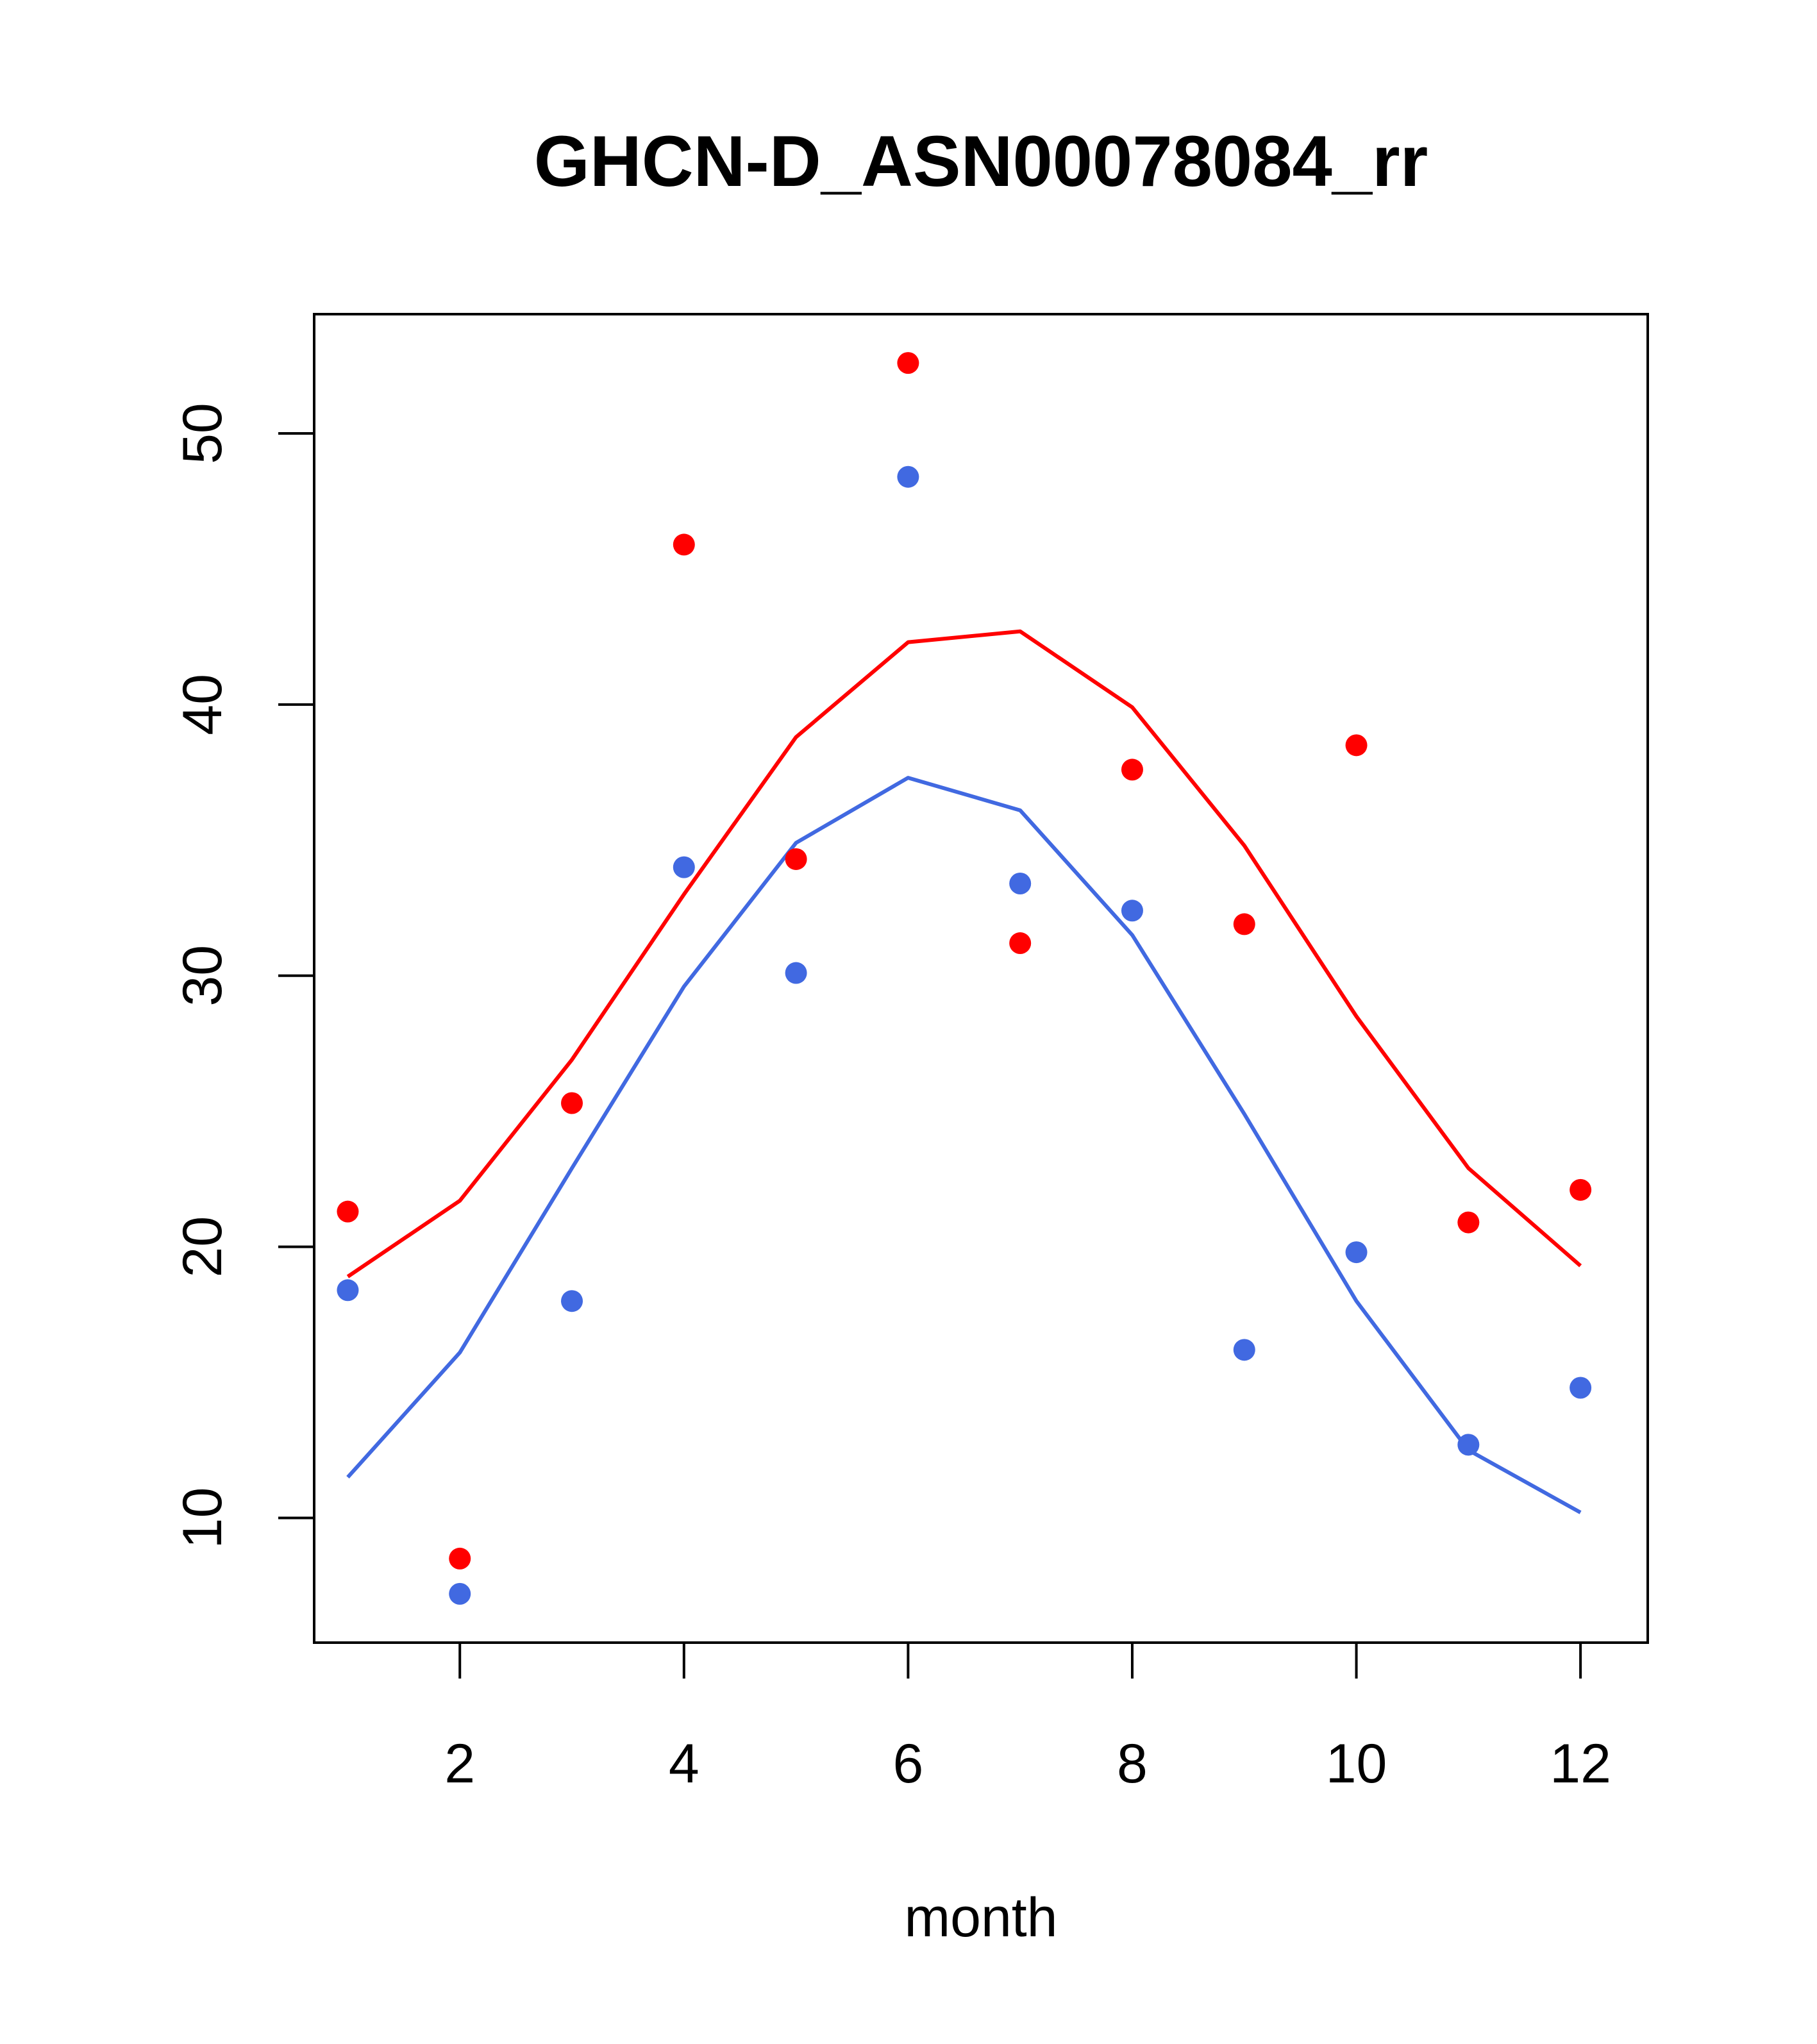 The image size is (1817, 2044). I want to click on x-axis-label: month, so click(981, 1918).